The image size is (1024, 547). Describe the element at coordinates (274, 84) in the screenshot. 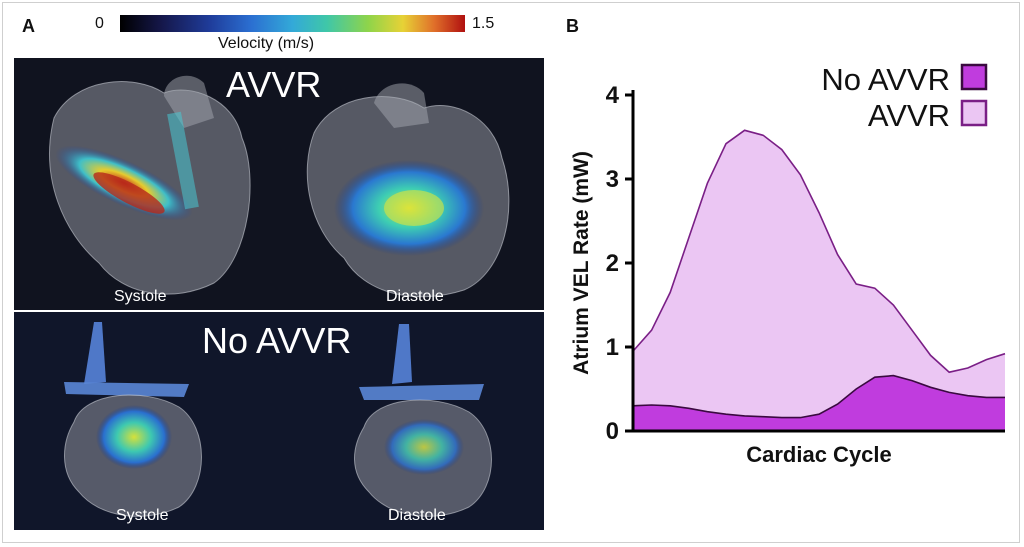

I see `avvr-panel-title: AVVR` at that location.